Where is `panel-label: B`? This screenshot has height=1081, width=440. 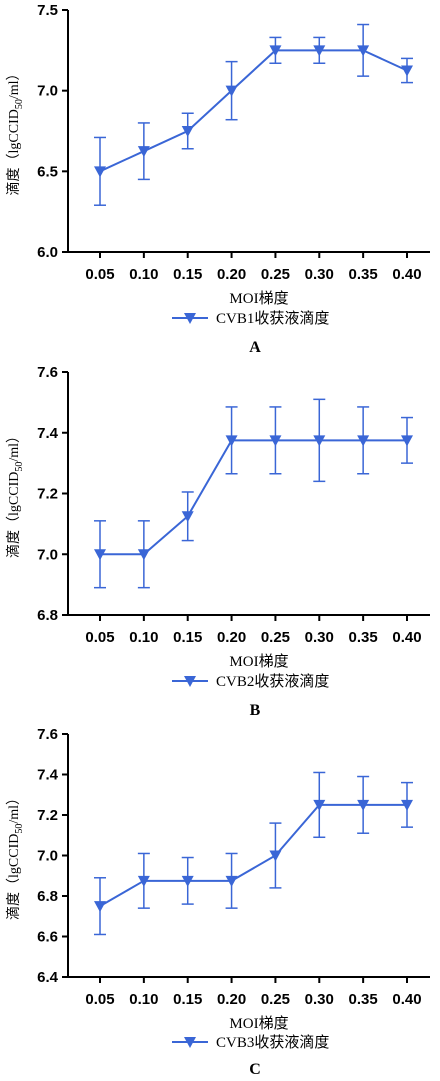 panel-label: B is located at coordinates (255, 710).